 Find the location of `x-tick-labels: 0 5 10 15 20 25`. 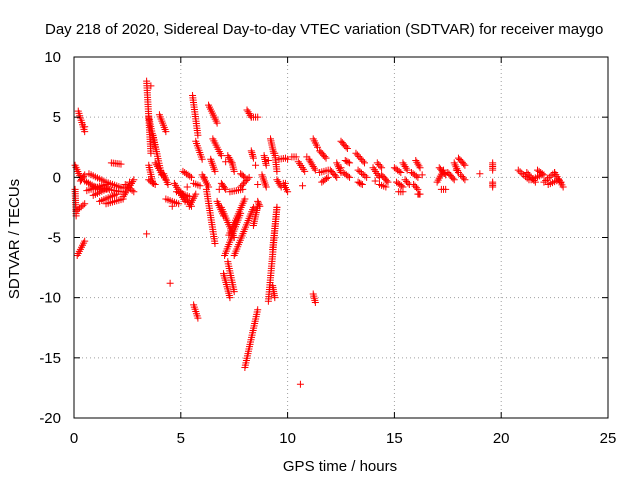

x-tick-labels: 0 5 10 15 20 25 is located at coordinates (343, 438).